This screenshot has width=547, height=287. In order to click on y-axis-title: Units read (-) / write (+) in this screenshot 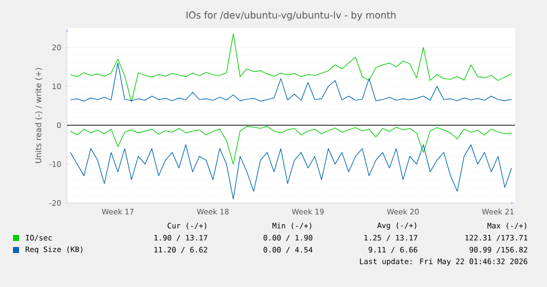, I will do `click(38, 115)`.